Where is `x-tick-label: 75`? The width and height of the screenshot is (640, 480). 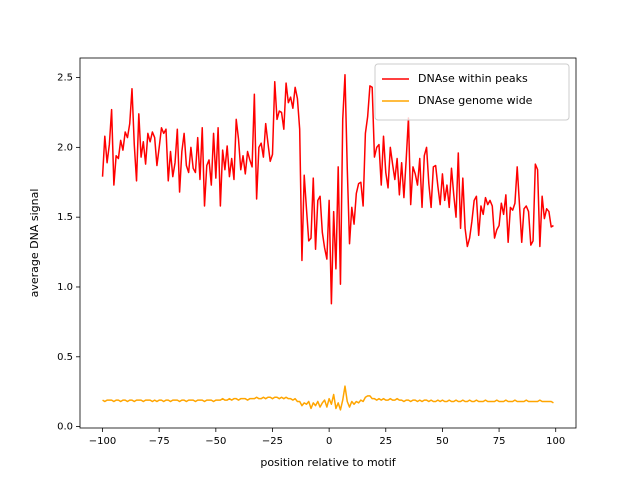
x-tick-label: 75 is located at coordinates (499, 441).